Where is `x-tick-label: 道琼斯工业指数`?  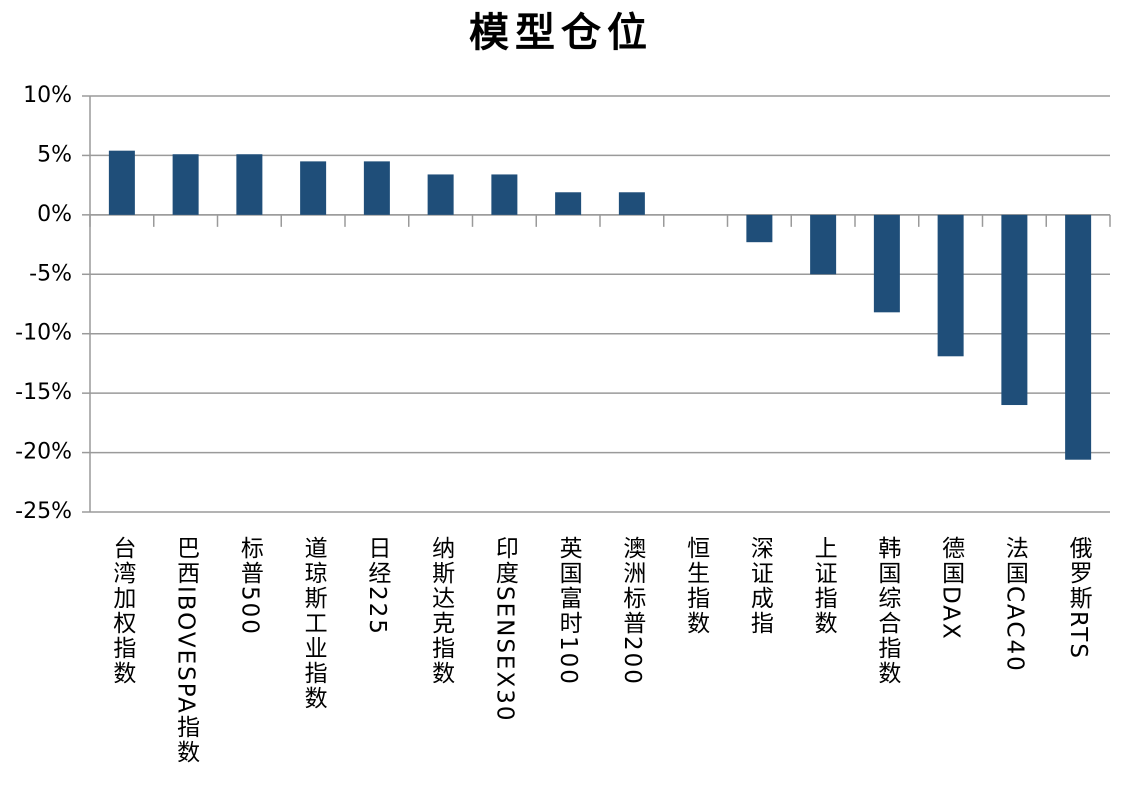
x-tick-label: 道琼斯工业指数 is located at coordinates (313, 623).